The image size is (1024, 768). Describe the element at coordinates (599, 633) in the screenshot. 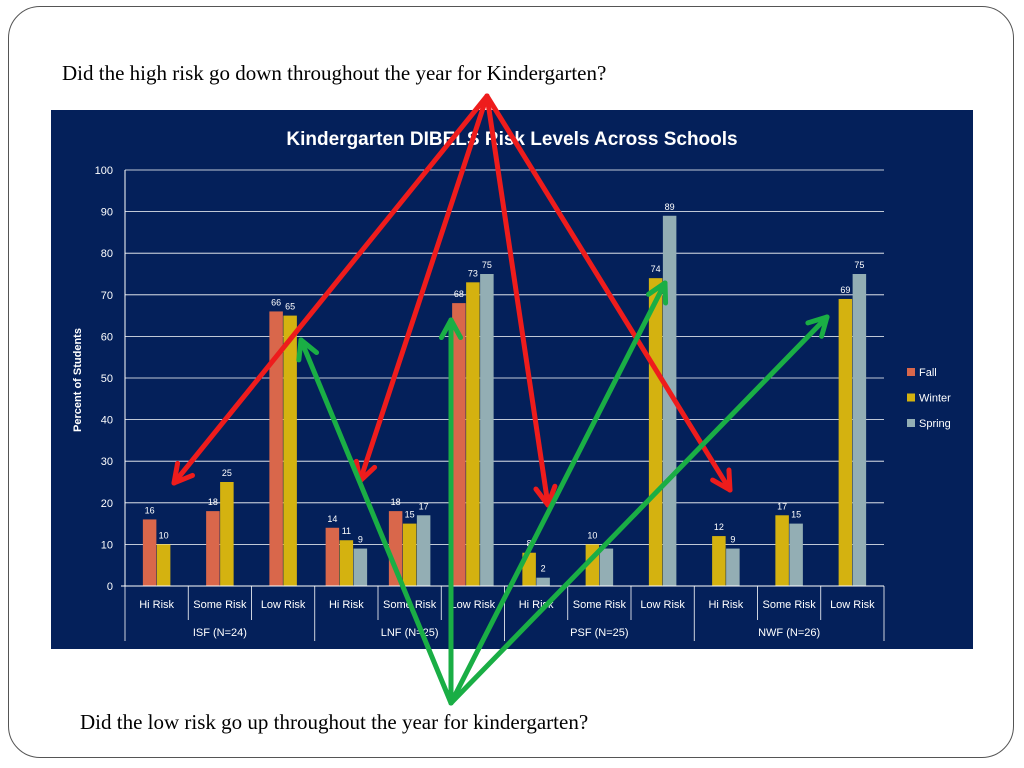

I see `x-group-label: PSF (N=25)` at that location.